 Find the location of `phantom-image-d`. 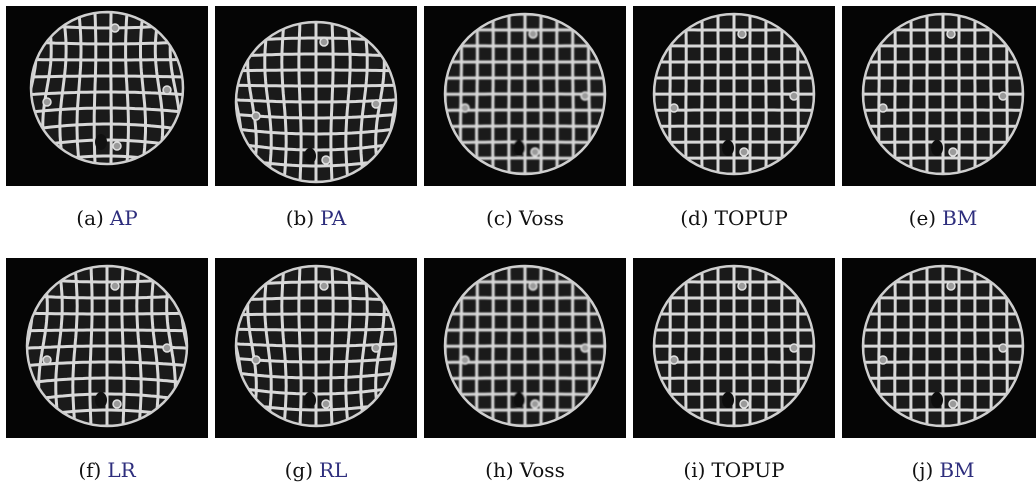

phantom-image-d is located at coordinates (734, 96).